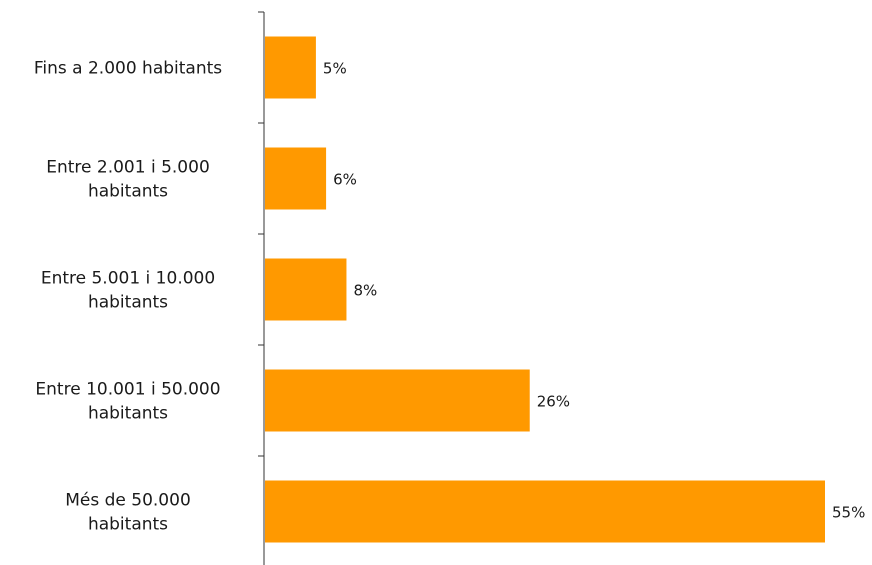  What do you see at coordinates (127, 390) in the screenshot?
I see `category-label-line: Entre 10.001 i 50.000` at bounding box center [127, 390].